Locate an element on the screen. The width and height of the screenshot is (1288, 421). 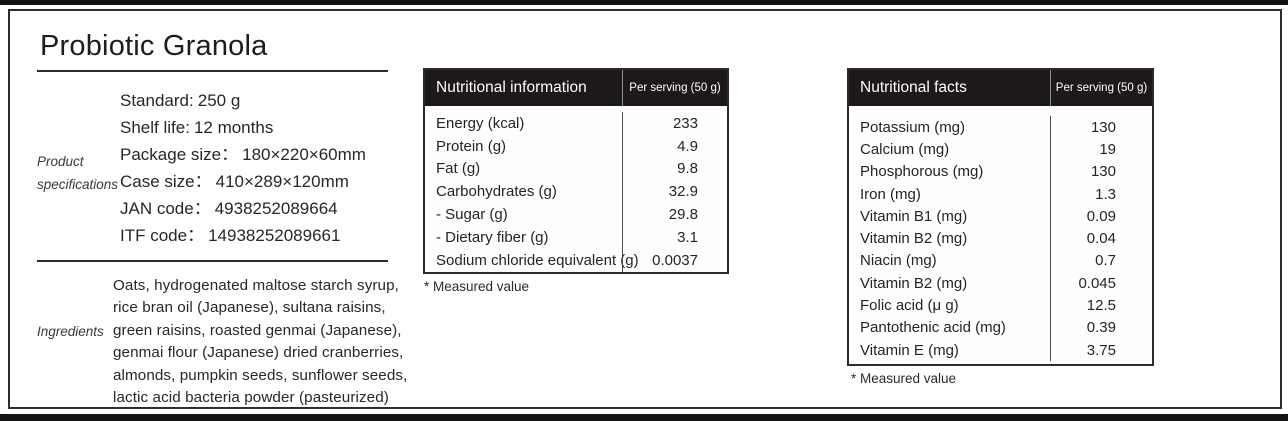
table-row-niacin: Niacin (mg) 0.7 is located at coordinates (1000, 261).